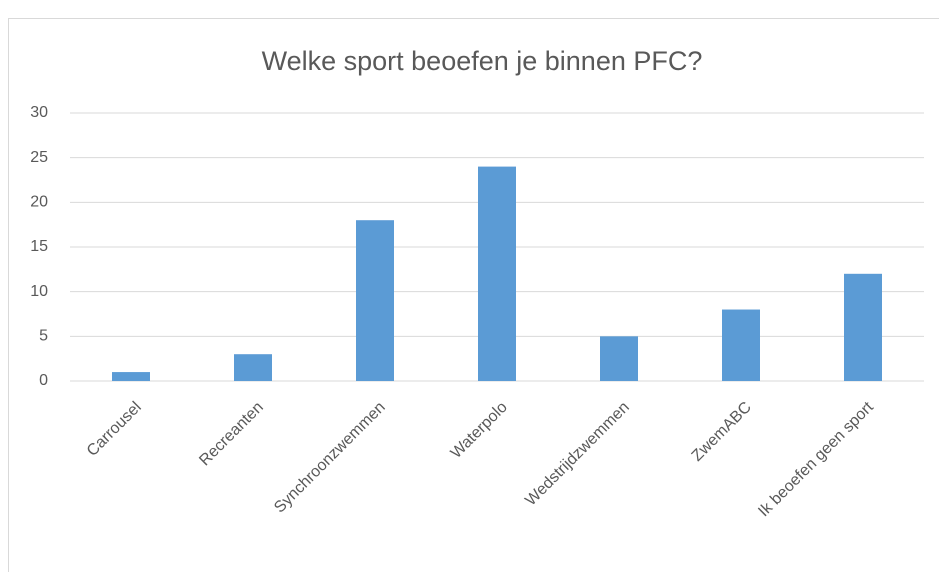 This screenshot has height=572, width=939. Describe the element at coordinates (330, 458) in the screenshot. I see `x-tick-label: Synchroonzwemmen` at that location.